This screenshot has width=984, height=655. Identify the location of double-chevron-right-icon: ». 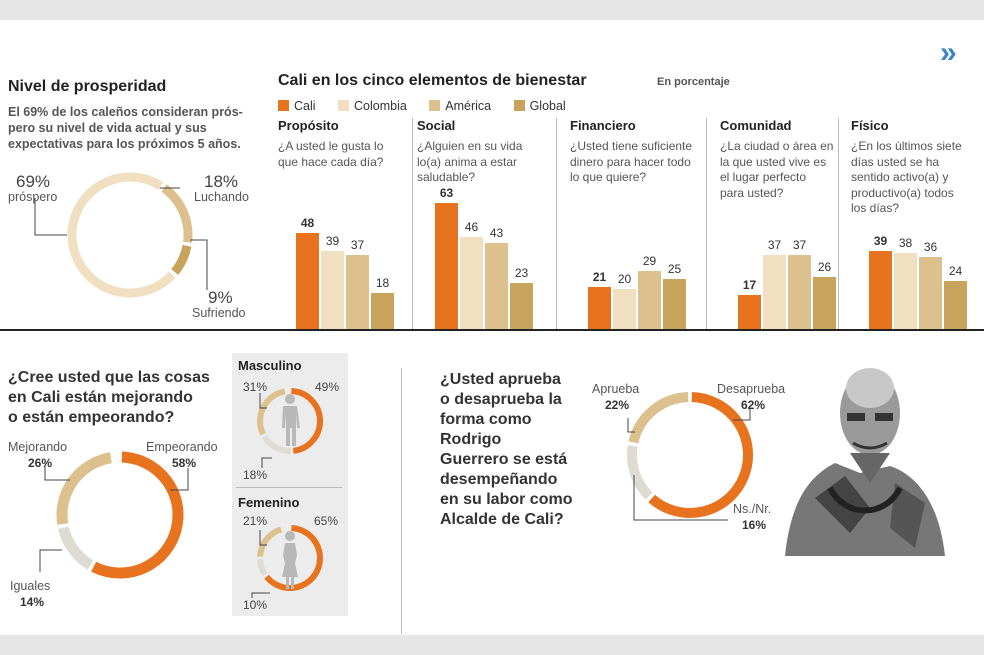
(948, 52).